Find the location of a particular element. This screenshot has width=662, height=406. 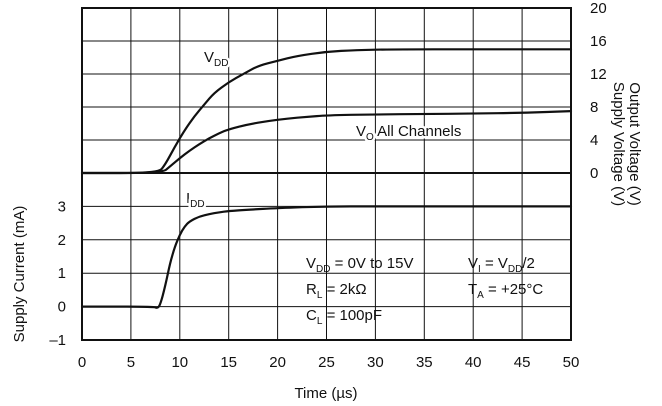

right-y-axis-title-output: Output Voltage (V) is located at coordinates (634, 143).